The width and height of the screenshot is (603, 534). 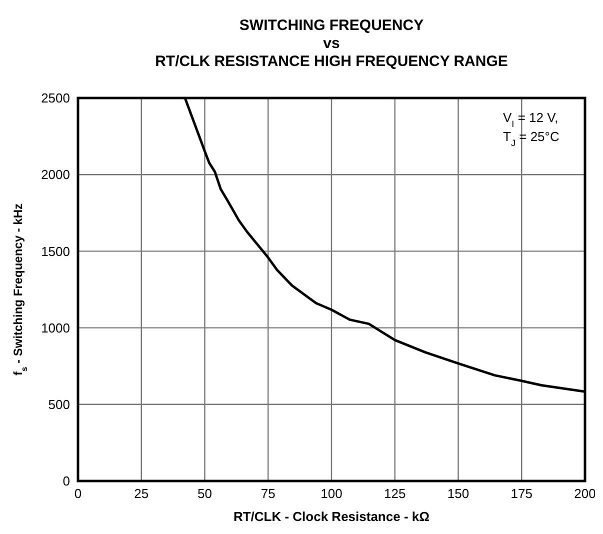 I want to click on x-tick-label: 150, so click(x=458, y=494).